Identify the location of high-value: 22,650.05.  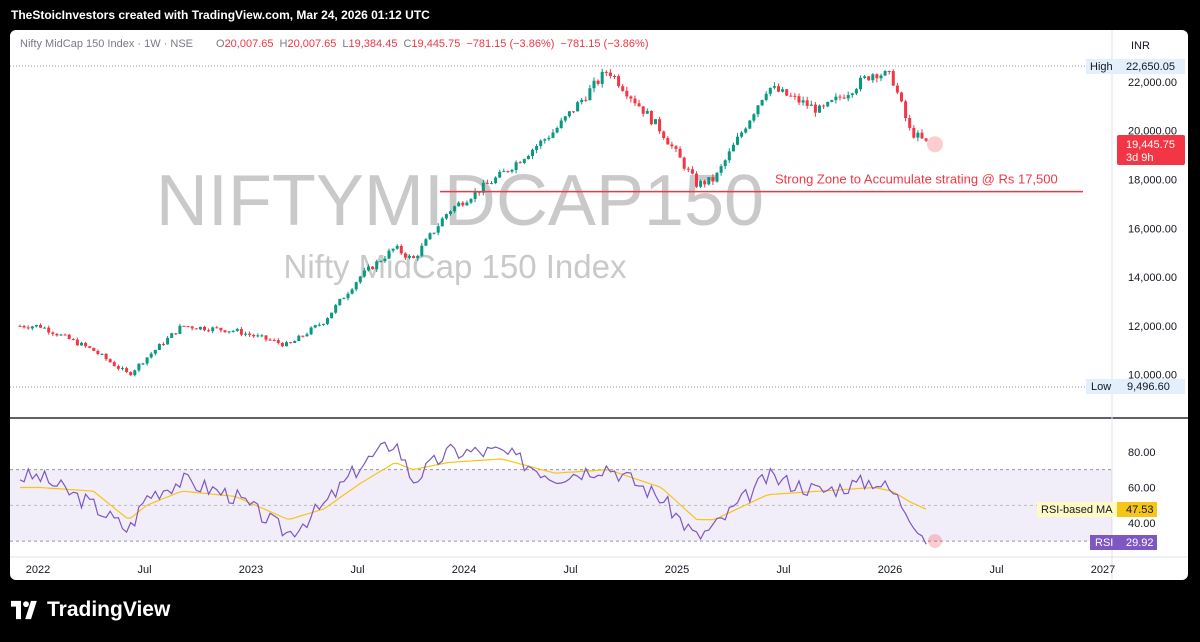
(1150, 67).